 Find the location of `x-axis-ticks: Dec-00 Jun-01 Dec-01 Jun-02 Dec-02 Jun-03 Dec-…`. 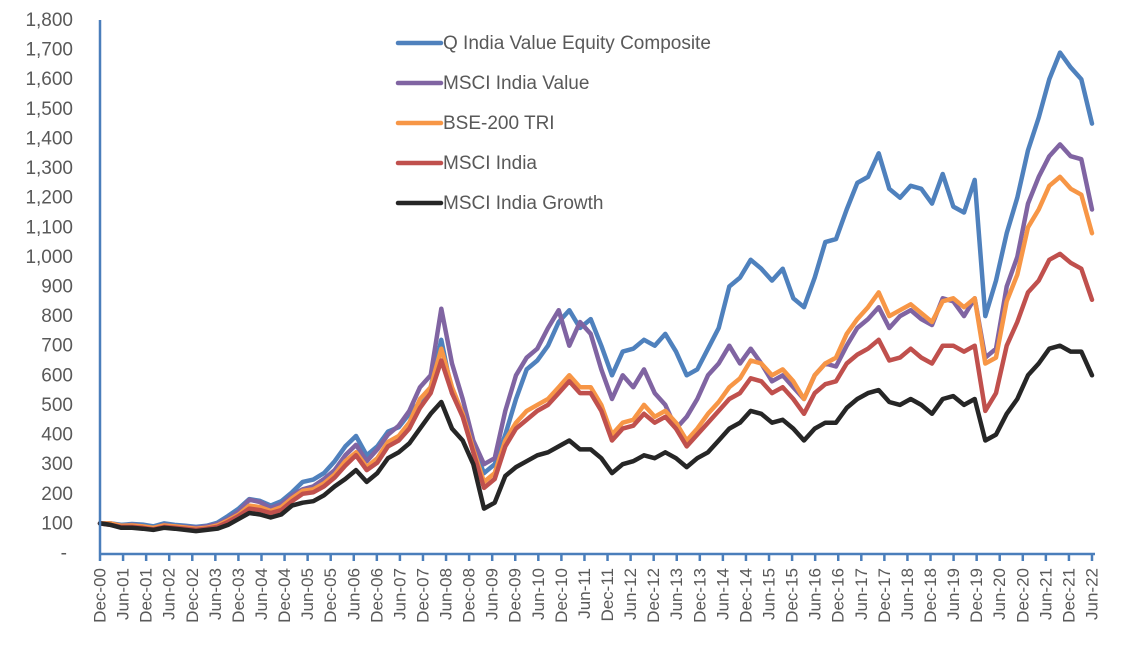

x-axis-ticks: Dec-00 Jun-01 Dec-01 Jun-02 Dec-02 Jun-03 Dec-… is located at coordinates (595, 588).